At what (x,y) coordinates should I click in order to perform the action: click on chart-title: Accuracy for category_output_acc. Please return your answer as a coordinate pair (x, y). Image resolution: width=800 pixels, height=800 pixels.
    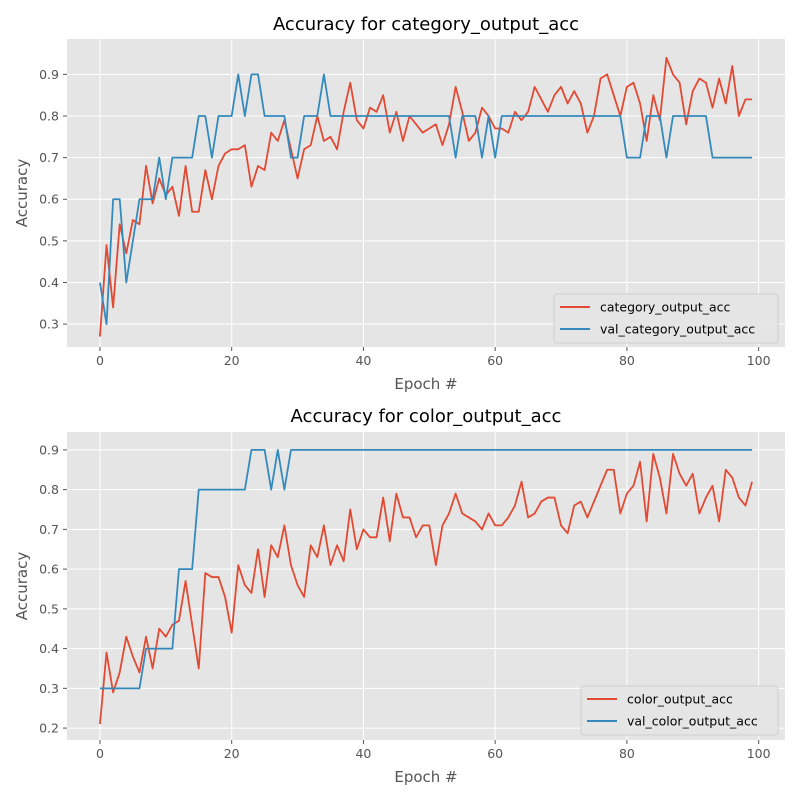
    Looking at the image, I should click on (426, 24).